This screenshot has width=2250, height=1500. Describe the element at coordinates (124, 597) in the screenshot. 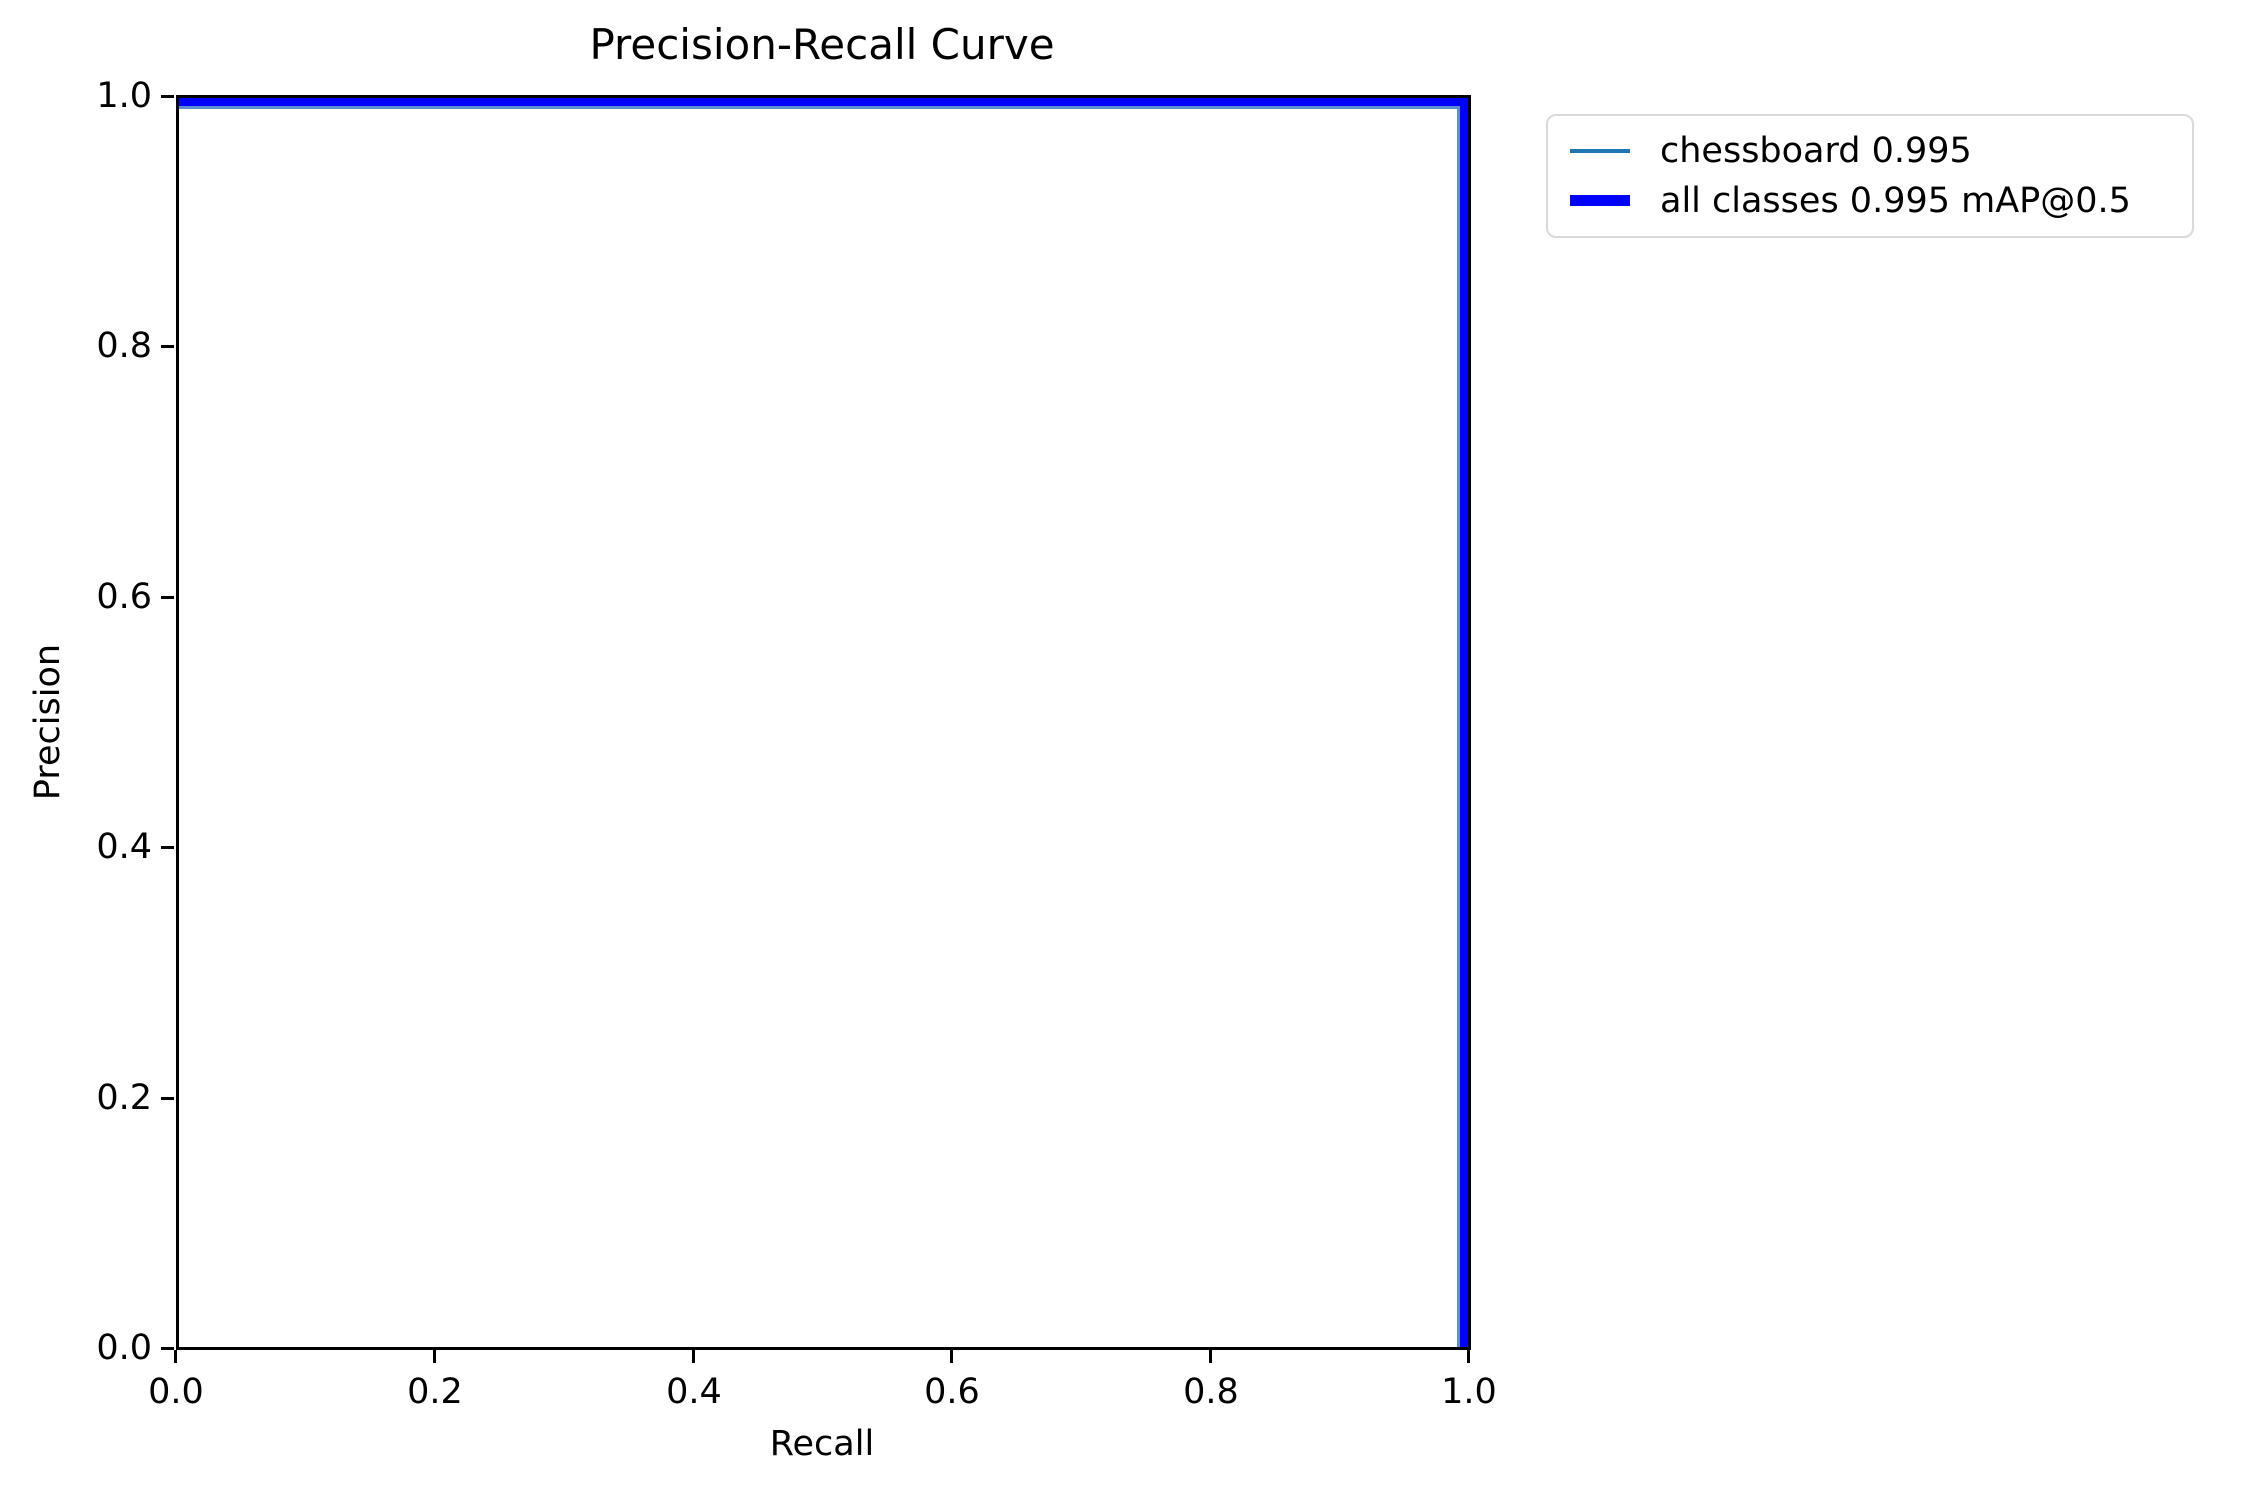

I see `y-tick-label-0.6: 0.6` at that location.